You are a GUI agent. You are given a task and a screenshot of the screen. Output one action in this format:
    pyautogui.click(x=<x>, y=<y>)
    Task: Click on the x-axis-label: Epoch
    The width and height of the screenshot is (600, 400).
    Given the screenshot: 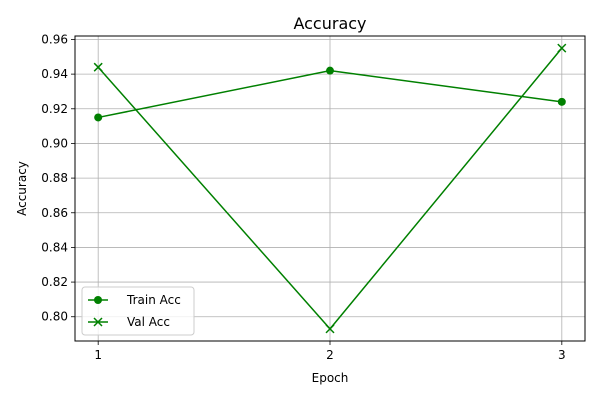 What is the action you would take?
    pyautogui.click(x=330, y=378)
    